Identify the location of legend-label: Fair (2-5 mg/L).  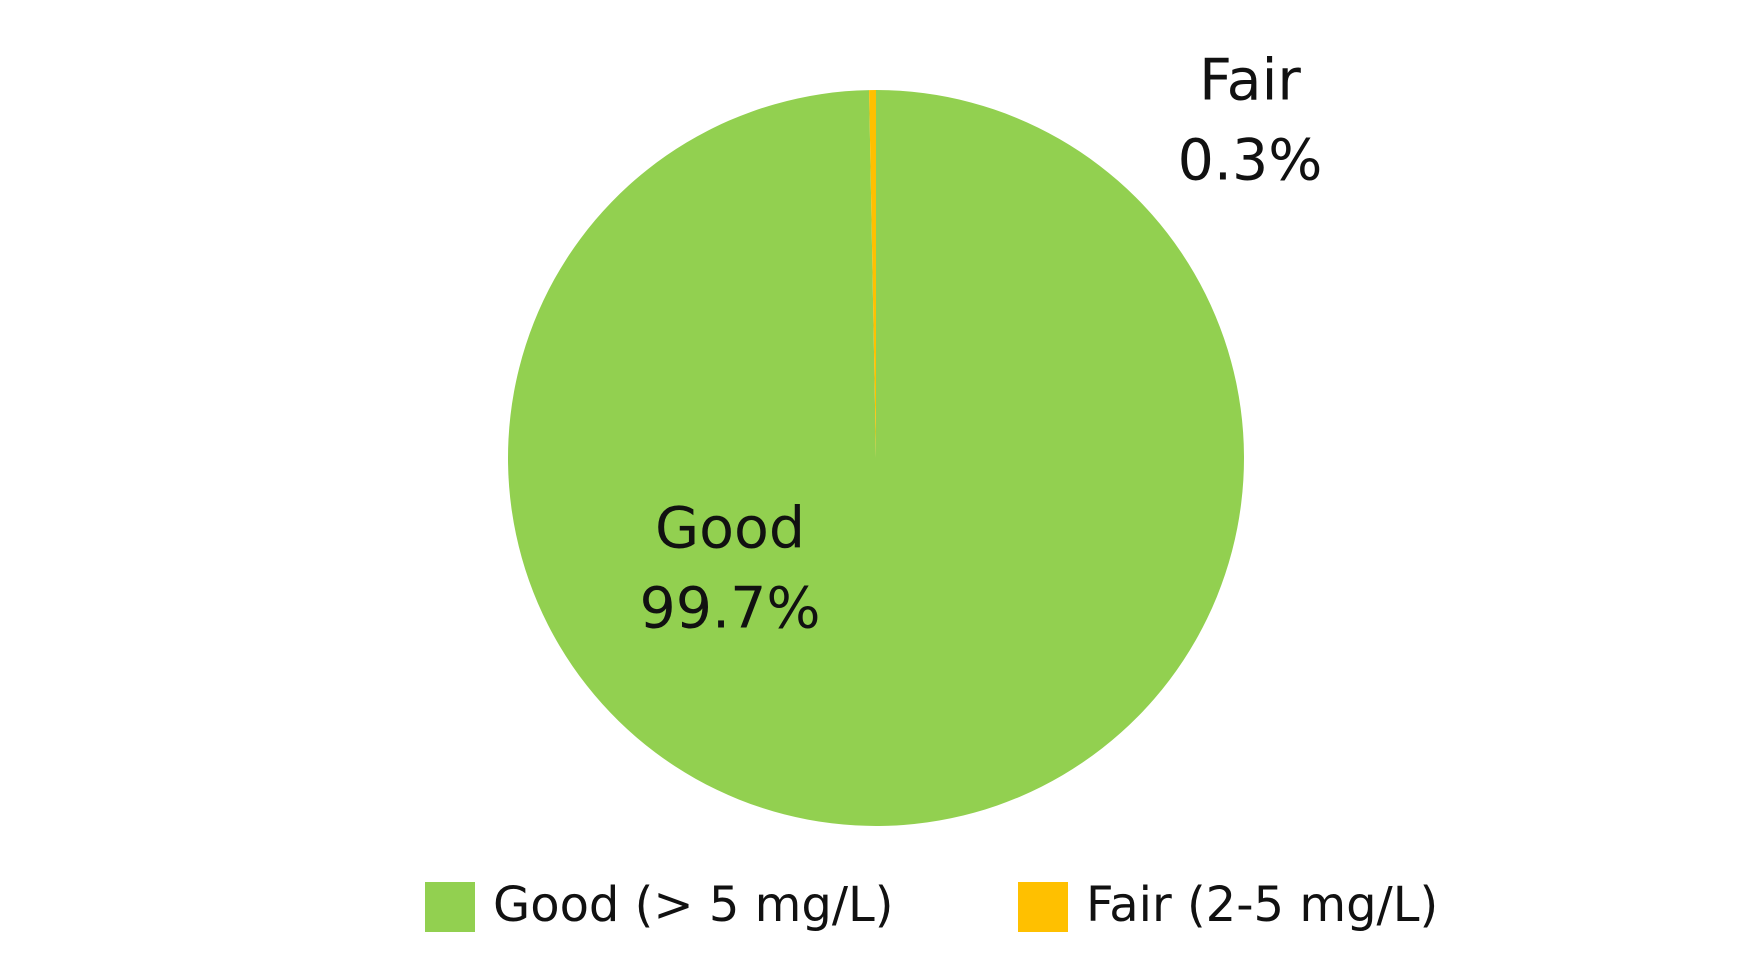
(1262, 905).